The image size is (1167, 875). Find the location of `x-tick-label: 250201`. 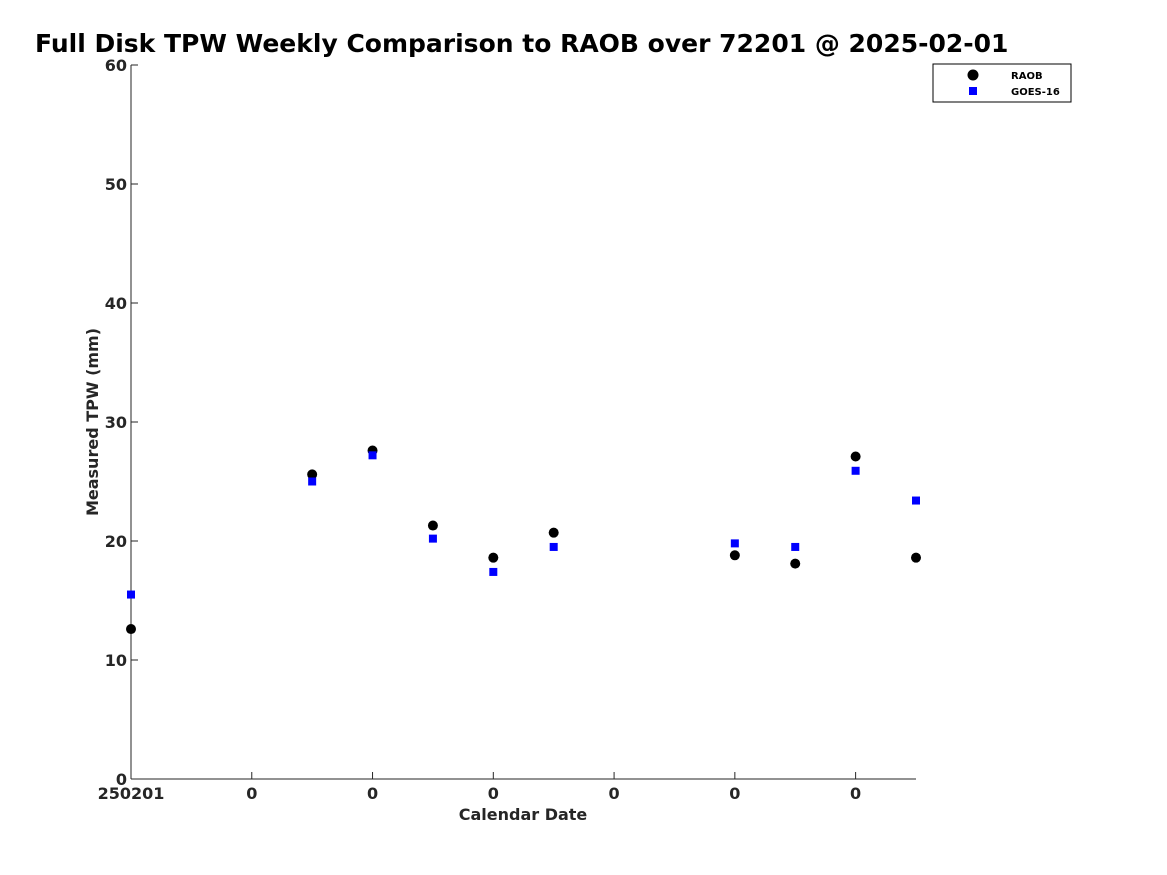

x-tick-label: 250201 is located at coordinates (131, 793).